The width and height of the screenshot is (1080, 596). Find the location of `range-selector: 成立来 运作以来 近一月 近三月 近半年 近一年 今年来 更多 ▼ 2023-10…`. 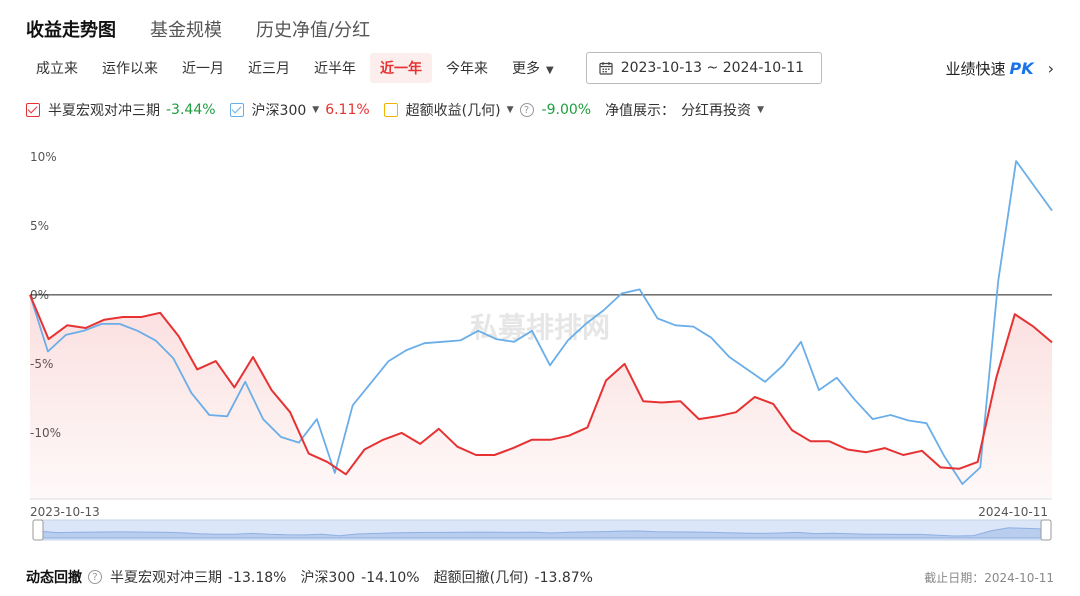

range-selector: 成立来 运作以来 近一月 近三月 近半年 近一年 今年来 更多 ▼ 2023-10… is located at coordinates (424, 68).